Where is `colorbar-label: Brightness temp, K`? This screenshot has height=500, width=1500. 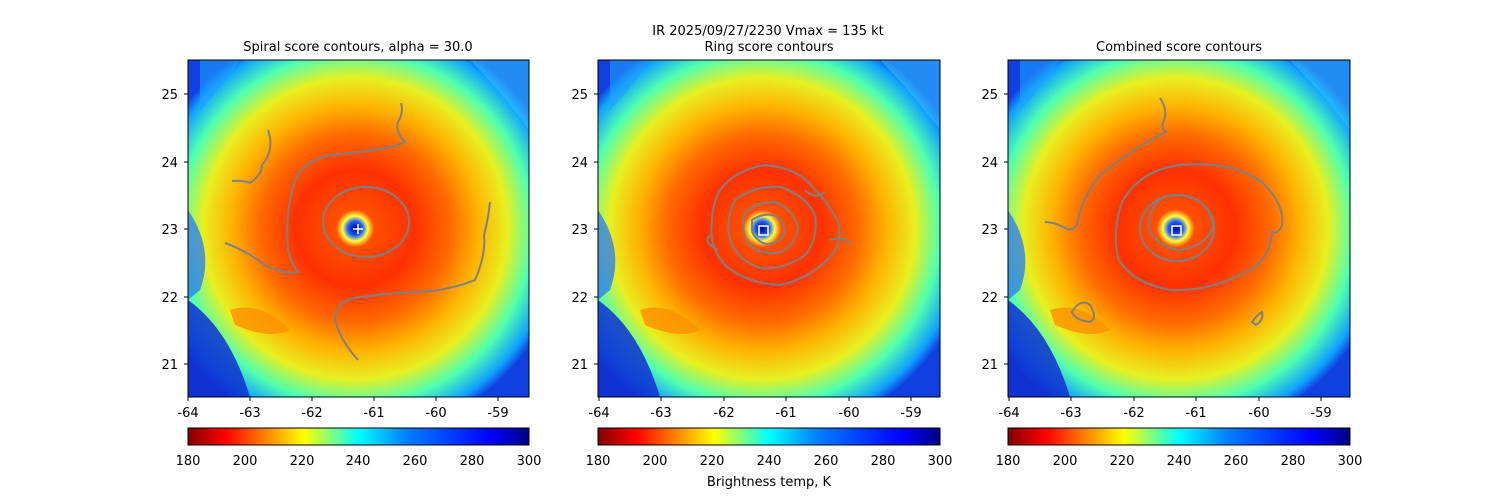 colorbar-label: Brightness temp, K is located at coordinates (769, 482).